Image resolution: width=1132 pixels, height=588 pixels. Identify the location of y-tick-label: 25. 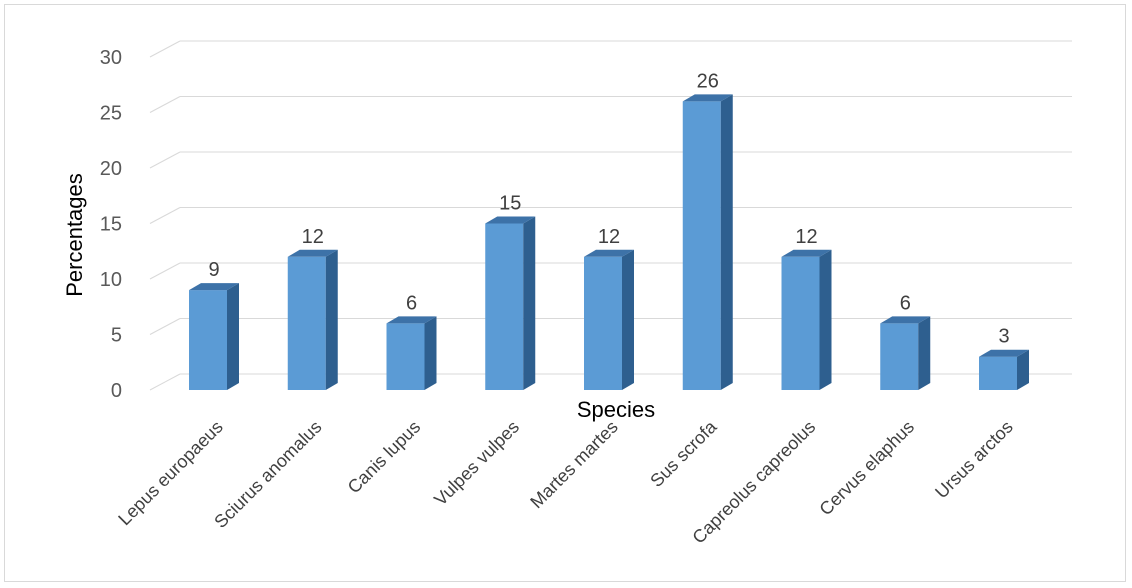
(111, 114).